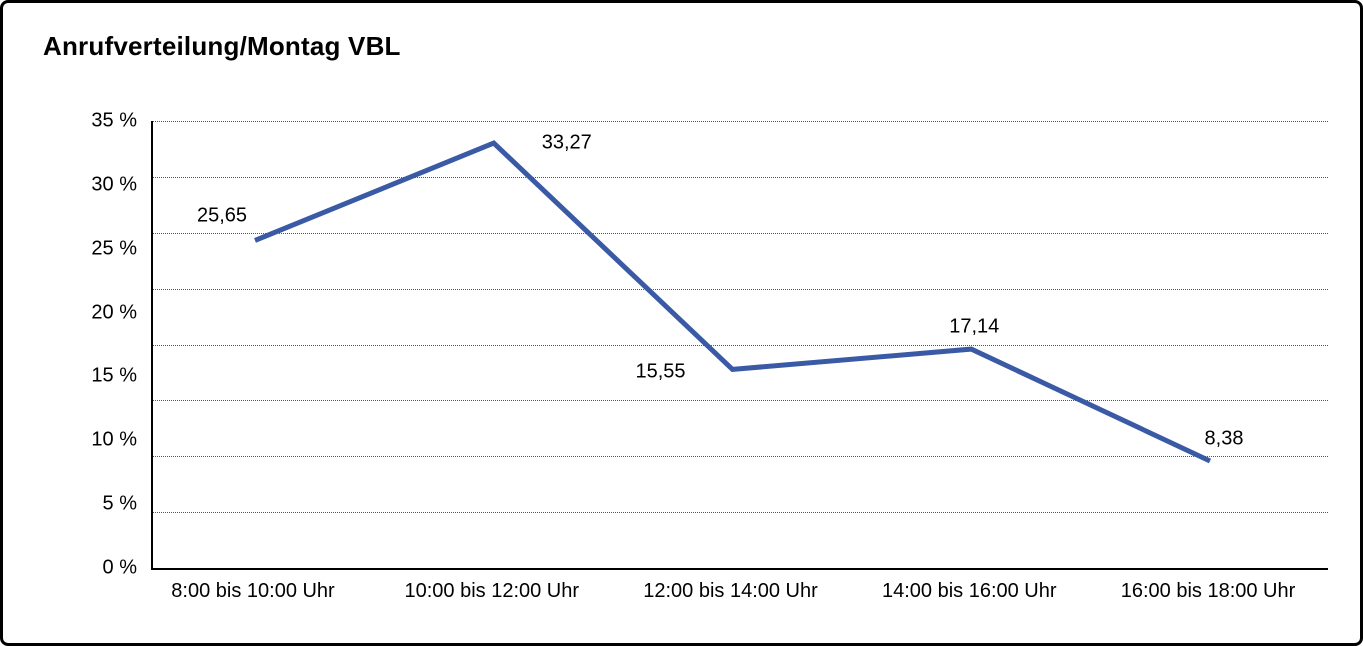  What do you see at coordinates (114, 184) in the screenshot?
I see `y-tick-label: 30 %` at bounding box center [114, 184].